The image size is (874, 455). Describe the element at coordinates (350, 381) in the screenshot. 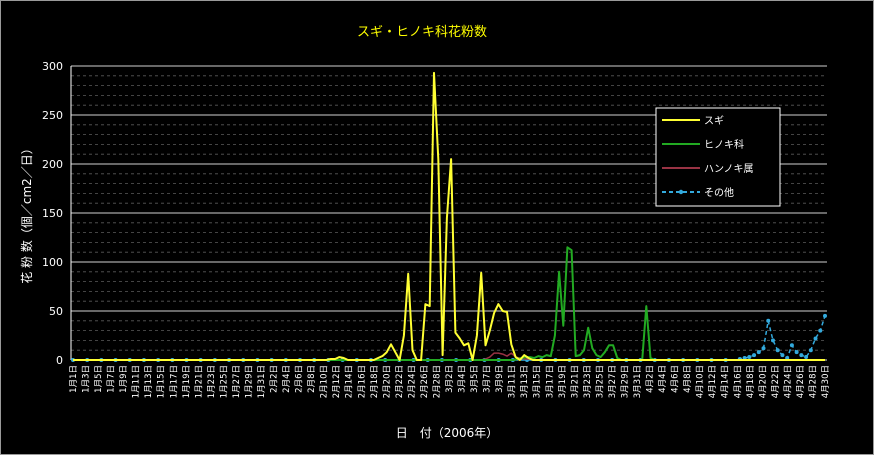

I see `x-tick-label: 2月14日` at that location.